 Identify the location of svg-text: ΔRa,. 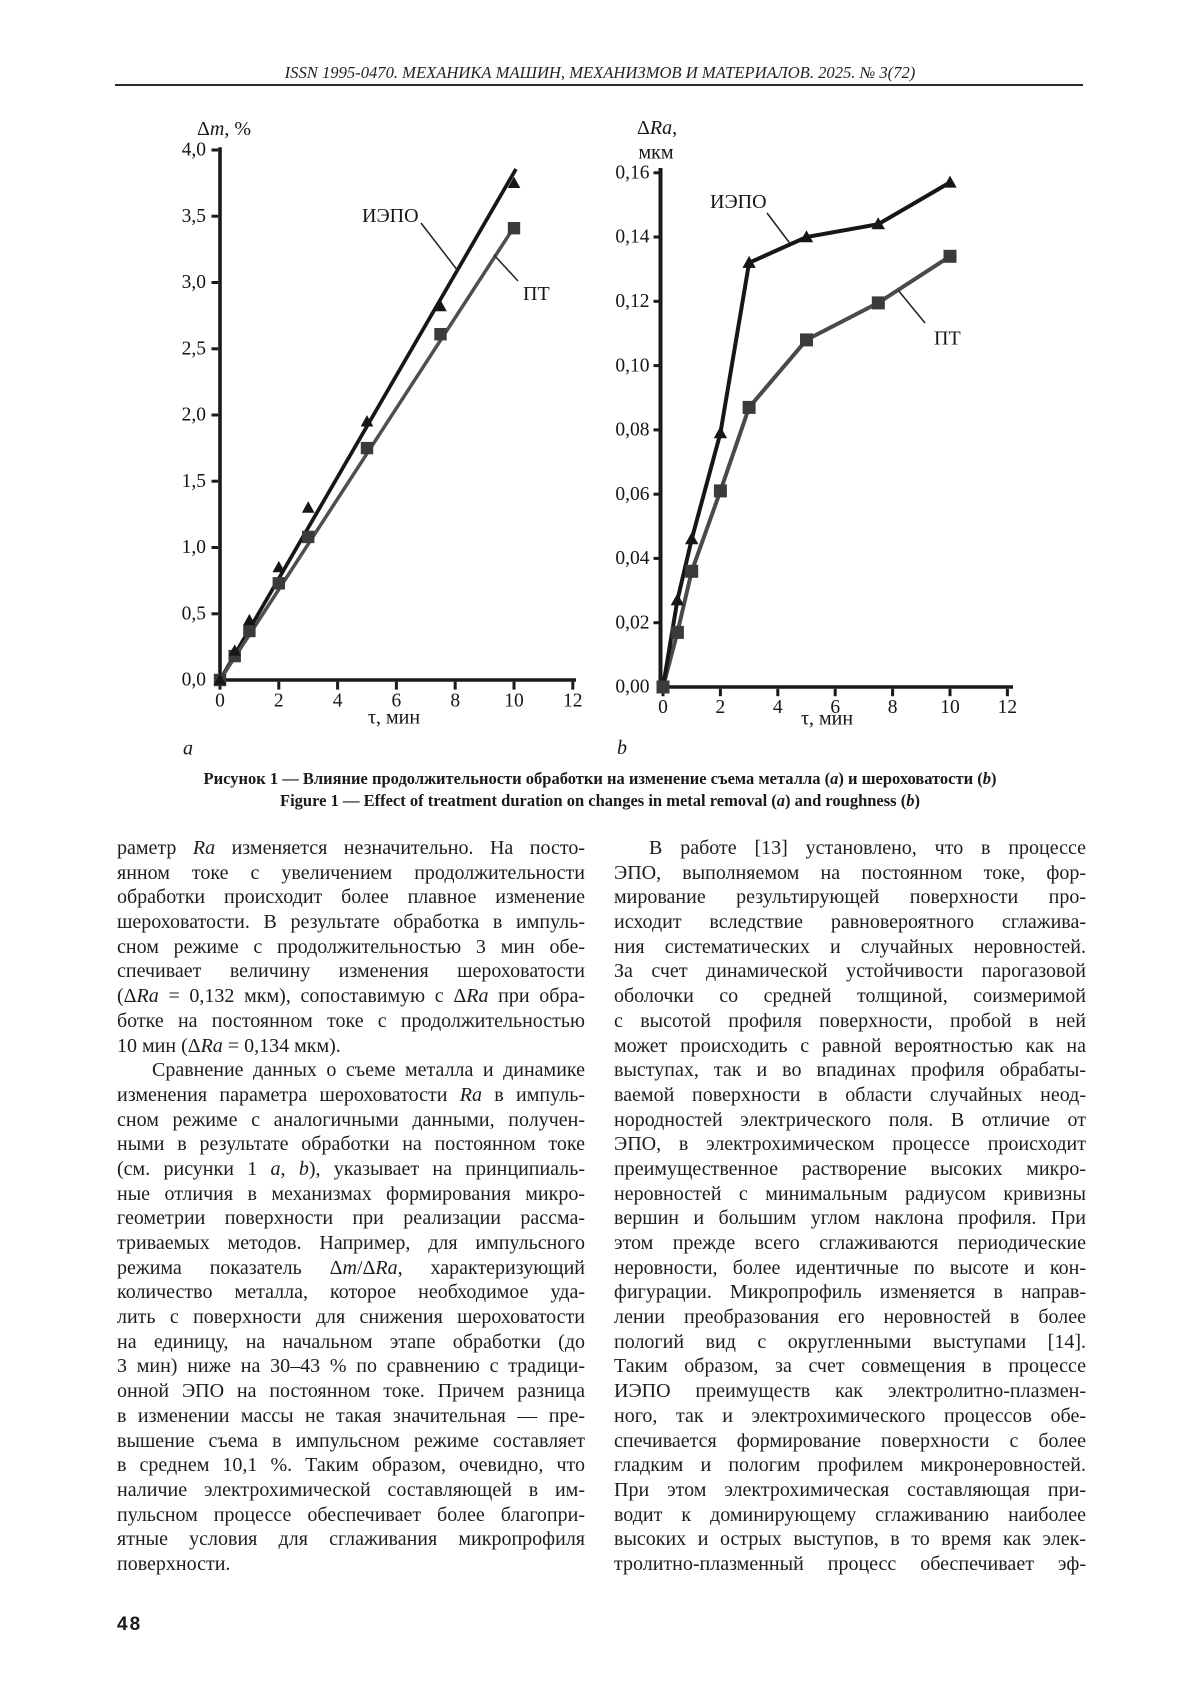
(657, 128).